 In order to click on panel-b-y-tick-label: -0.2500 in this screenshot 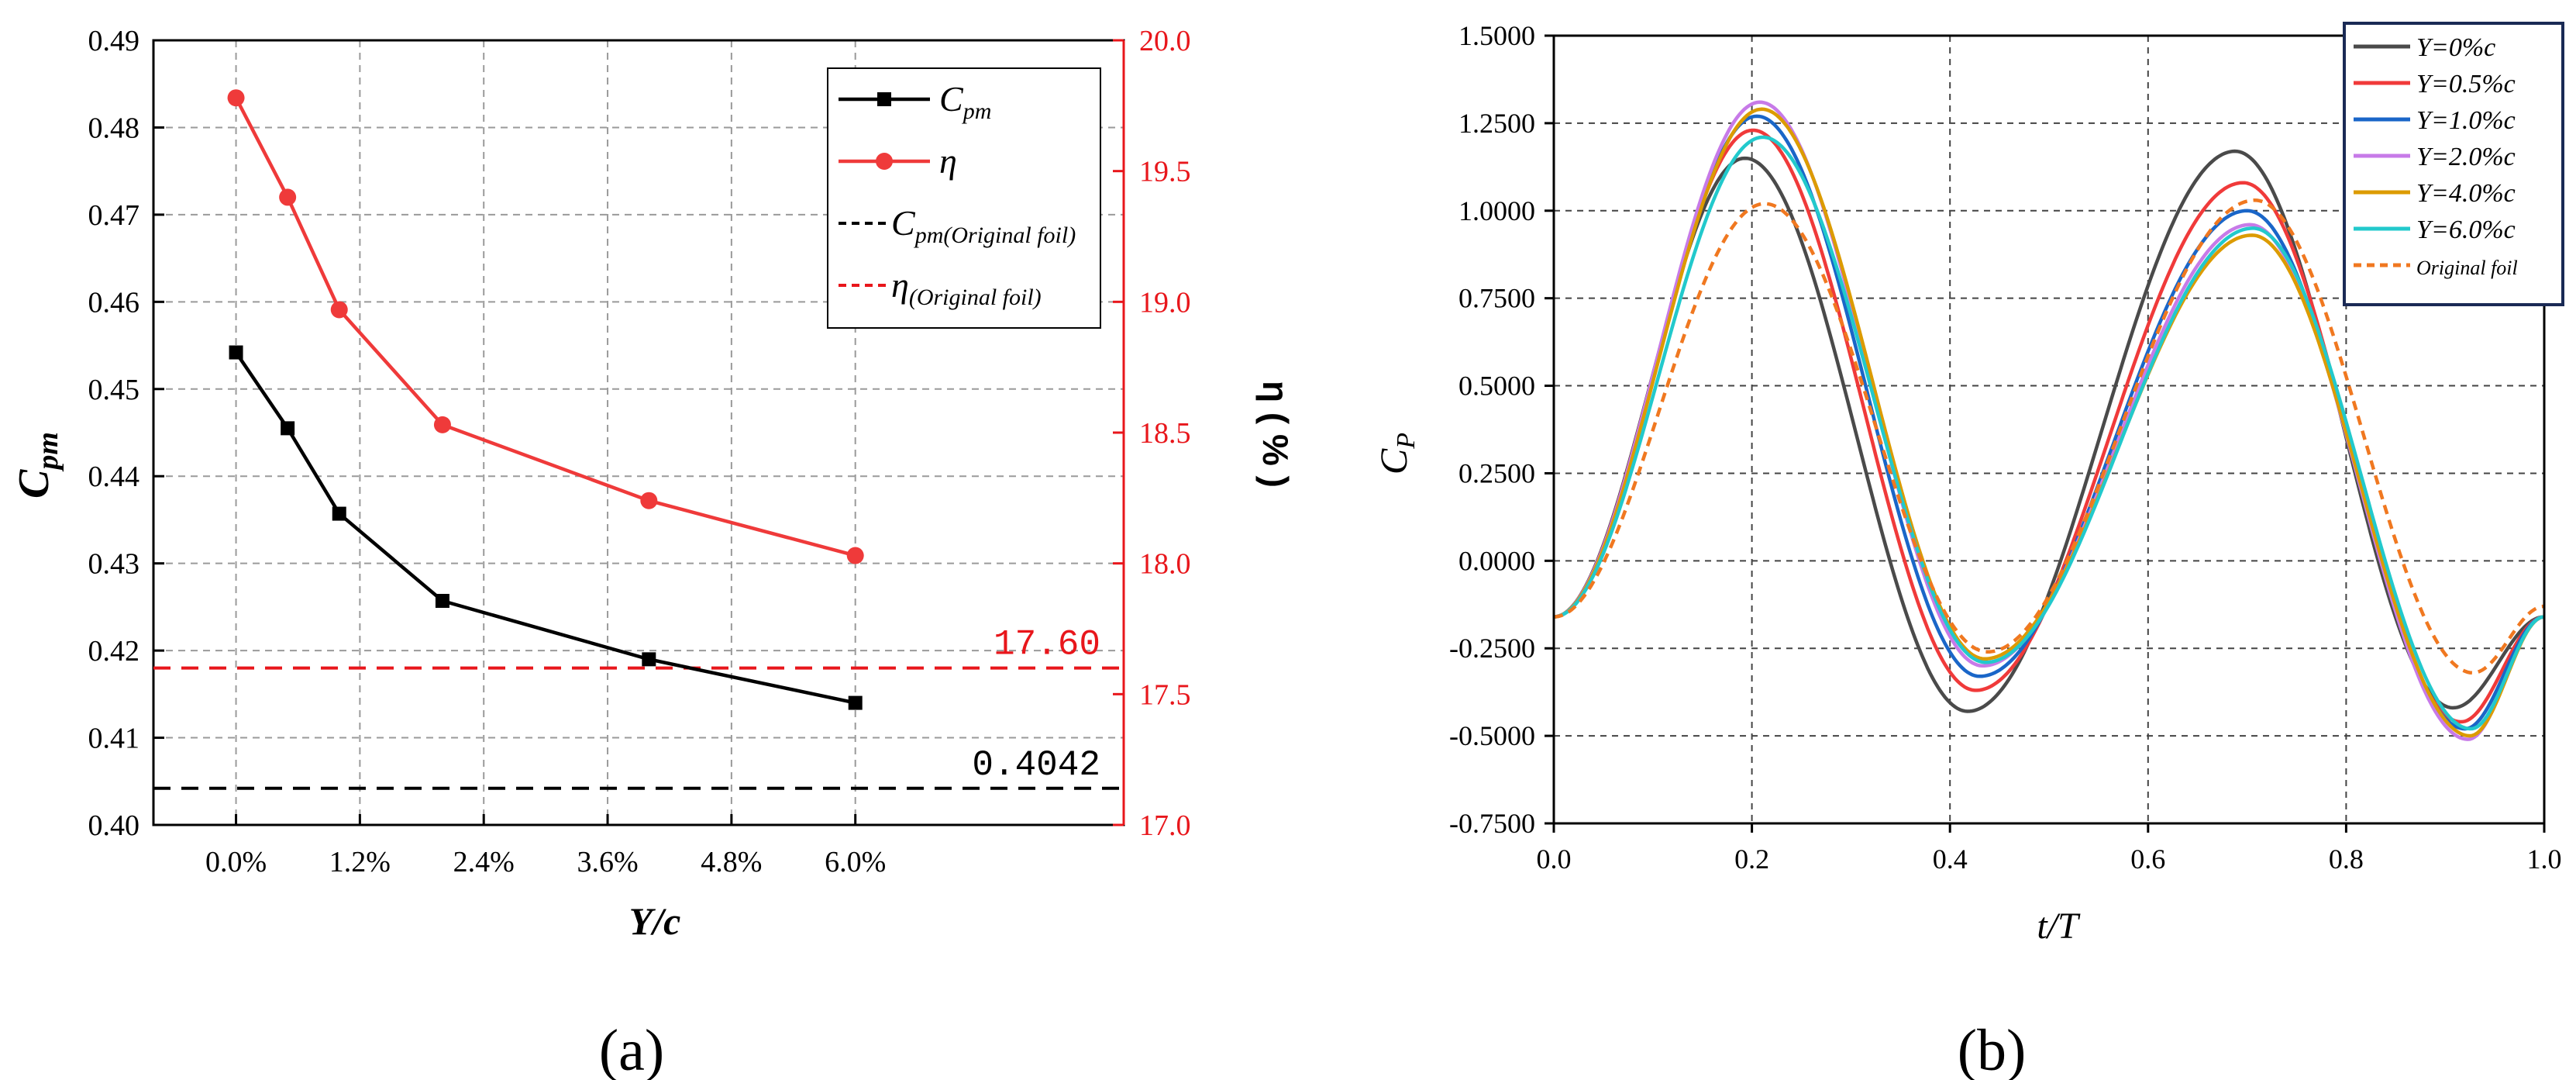, I will do `click(1492, 648)`.